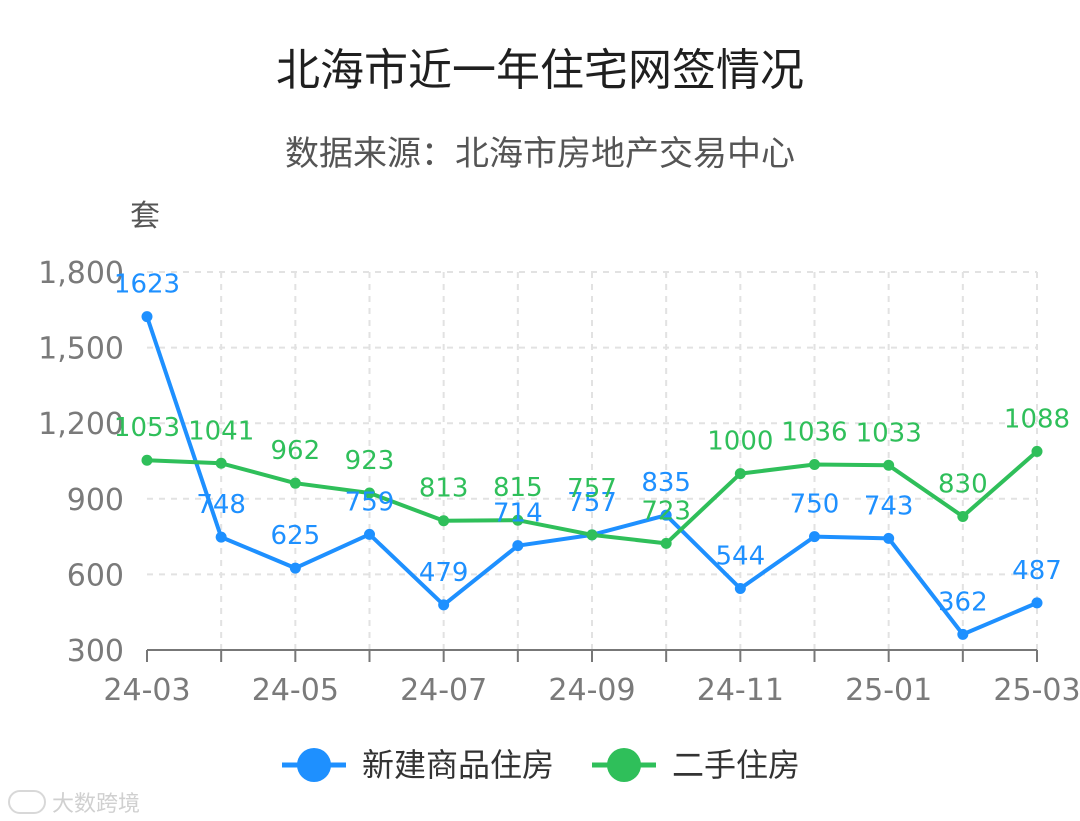 This screenshot has height=821, width=1080. What do you see at coordinates (458, 765) in the screenshot?
I see `legend-label: 新建商品住房` at bounding box center [458, 765].